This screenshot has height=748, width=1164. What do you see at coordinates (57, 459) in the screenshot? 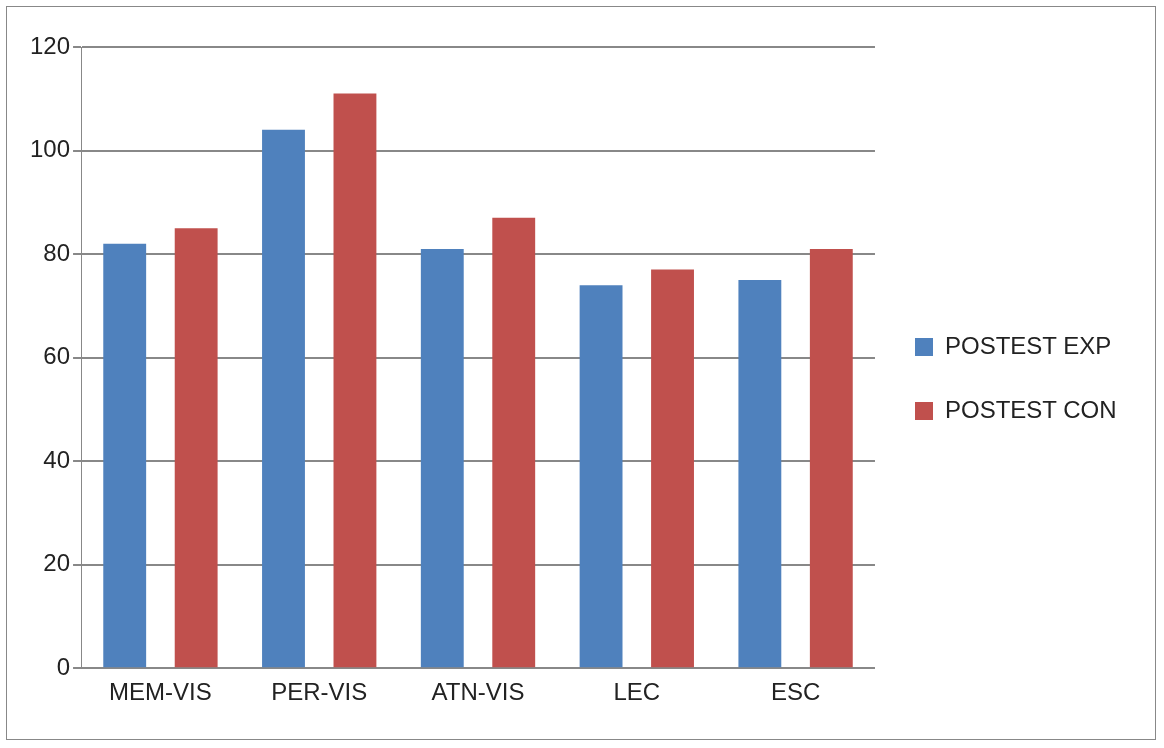
I see `y-tick-label: 40` at bounding box center [57, 459].